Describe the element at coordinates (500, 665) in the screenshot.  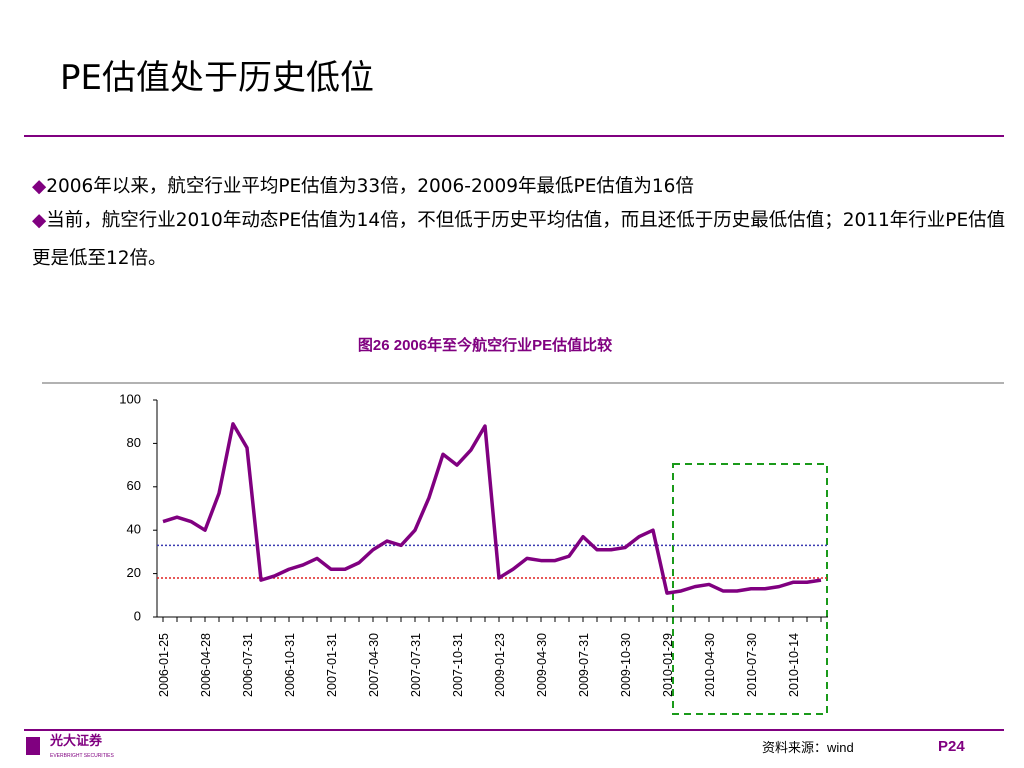
I see `x-tick-label: 2009-01-23` at that location.